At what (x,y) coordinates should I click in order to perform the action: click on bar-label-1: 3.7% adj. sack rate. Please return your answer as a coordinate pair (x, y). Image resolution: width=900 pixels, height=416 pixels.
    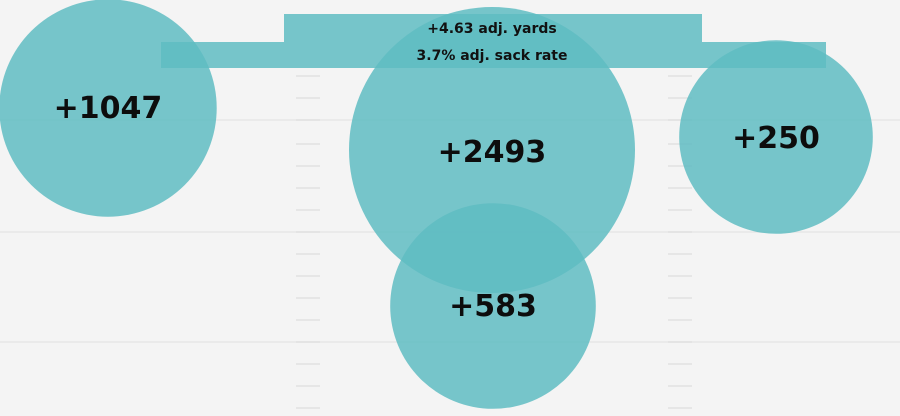
    Looking at the image, I should click on (492, 56).